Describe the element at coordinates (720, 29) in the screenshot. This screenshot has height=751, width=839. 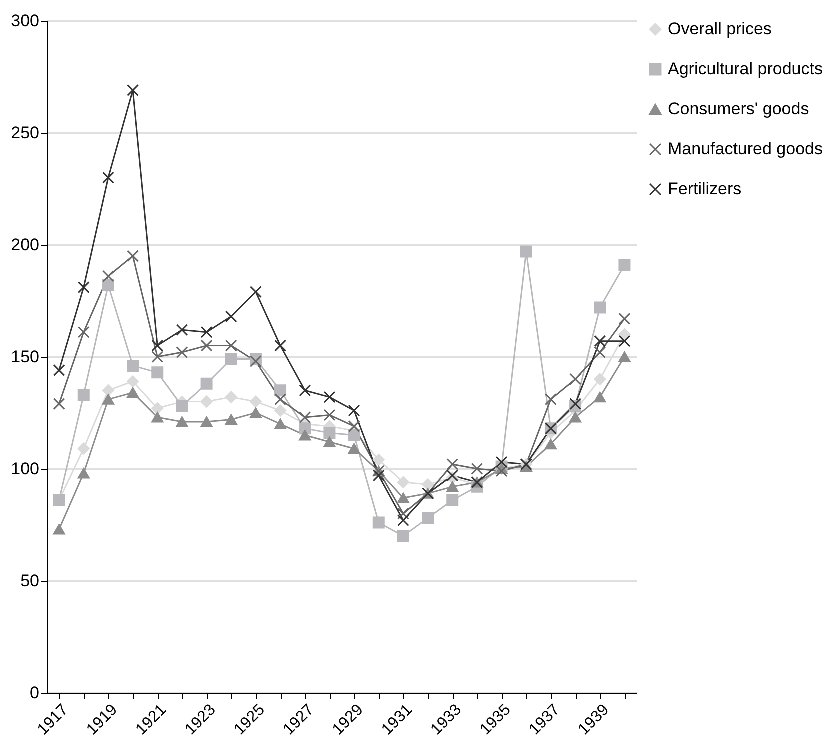
I see `legend-label: Overall prices` at that location.